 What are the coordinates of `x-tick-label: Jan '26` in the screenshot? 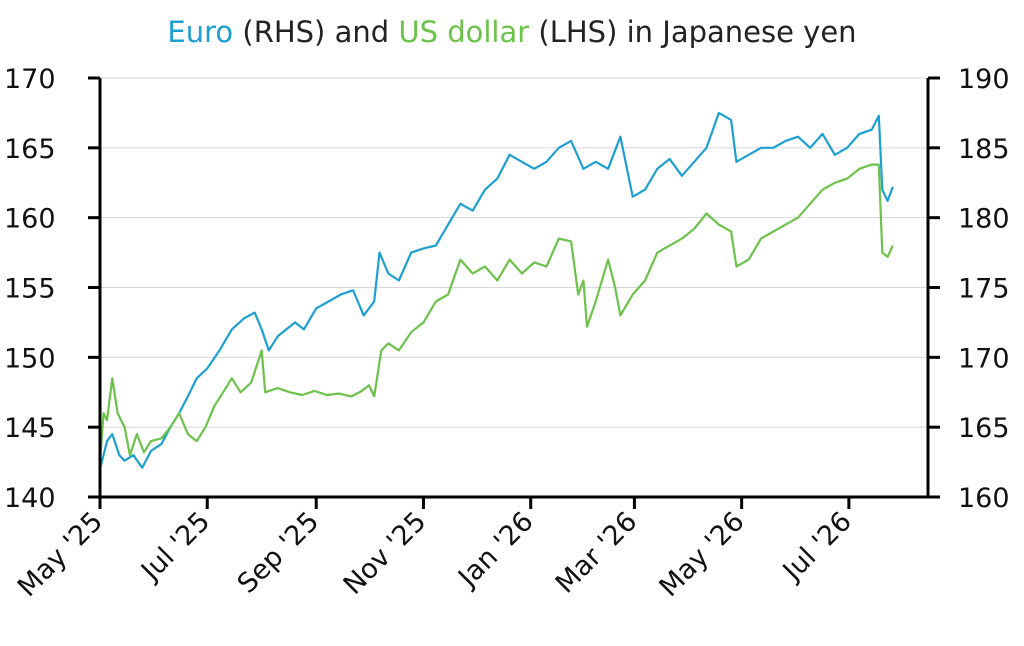 It's located at (495, 550).